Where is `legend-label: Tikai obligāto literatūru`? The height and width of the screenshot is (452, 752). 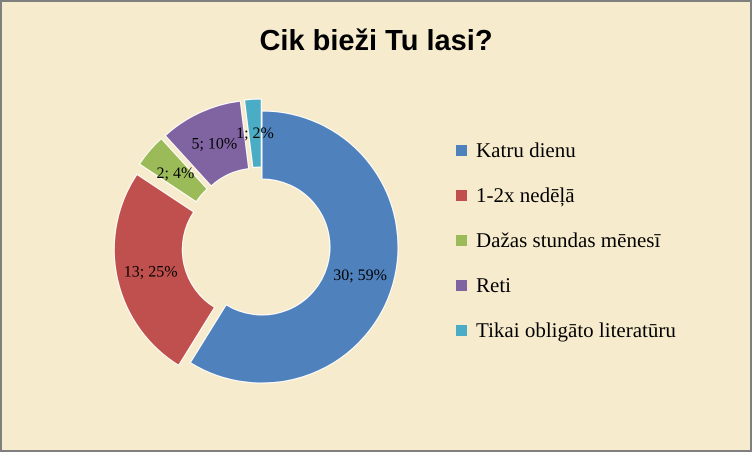
legend-label: Tikai obligāto literatūru is located at coordinates (576, 330).